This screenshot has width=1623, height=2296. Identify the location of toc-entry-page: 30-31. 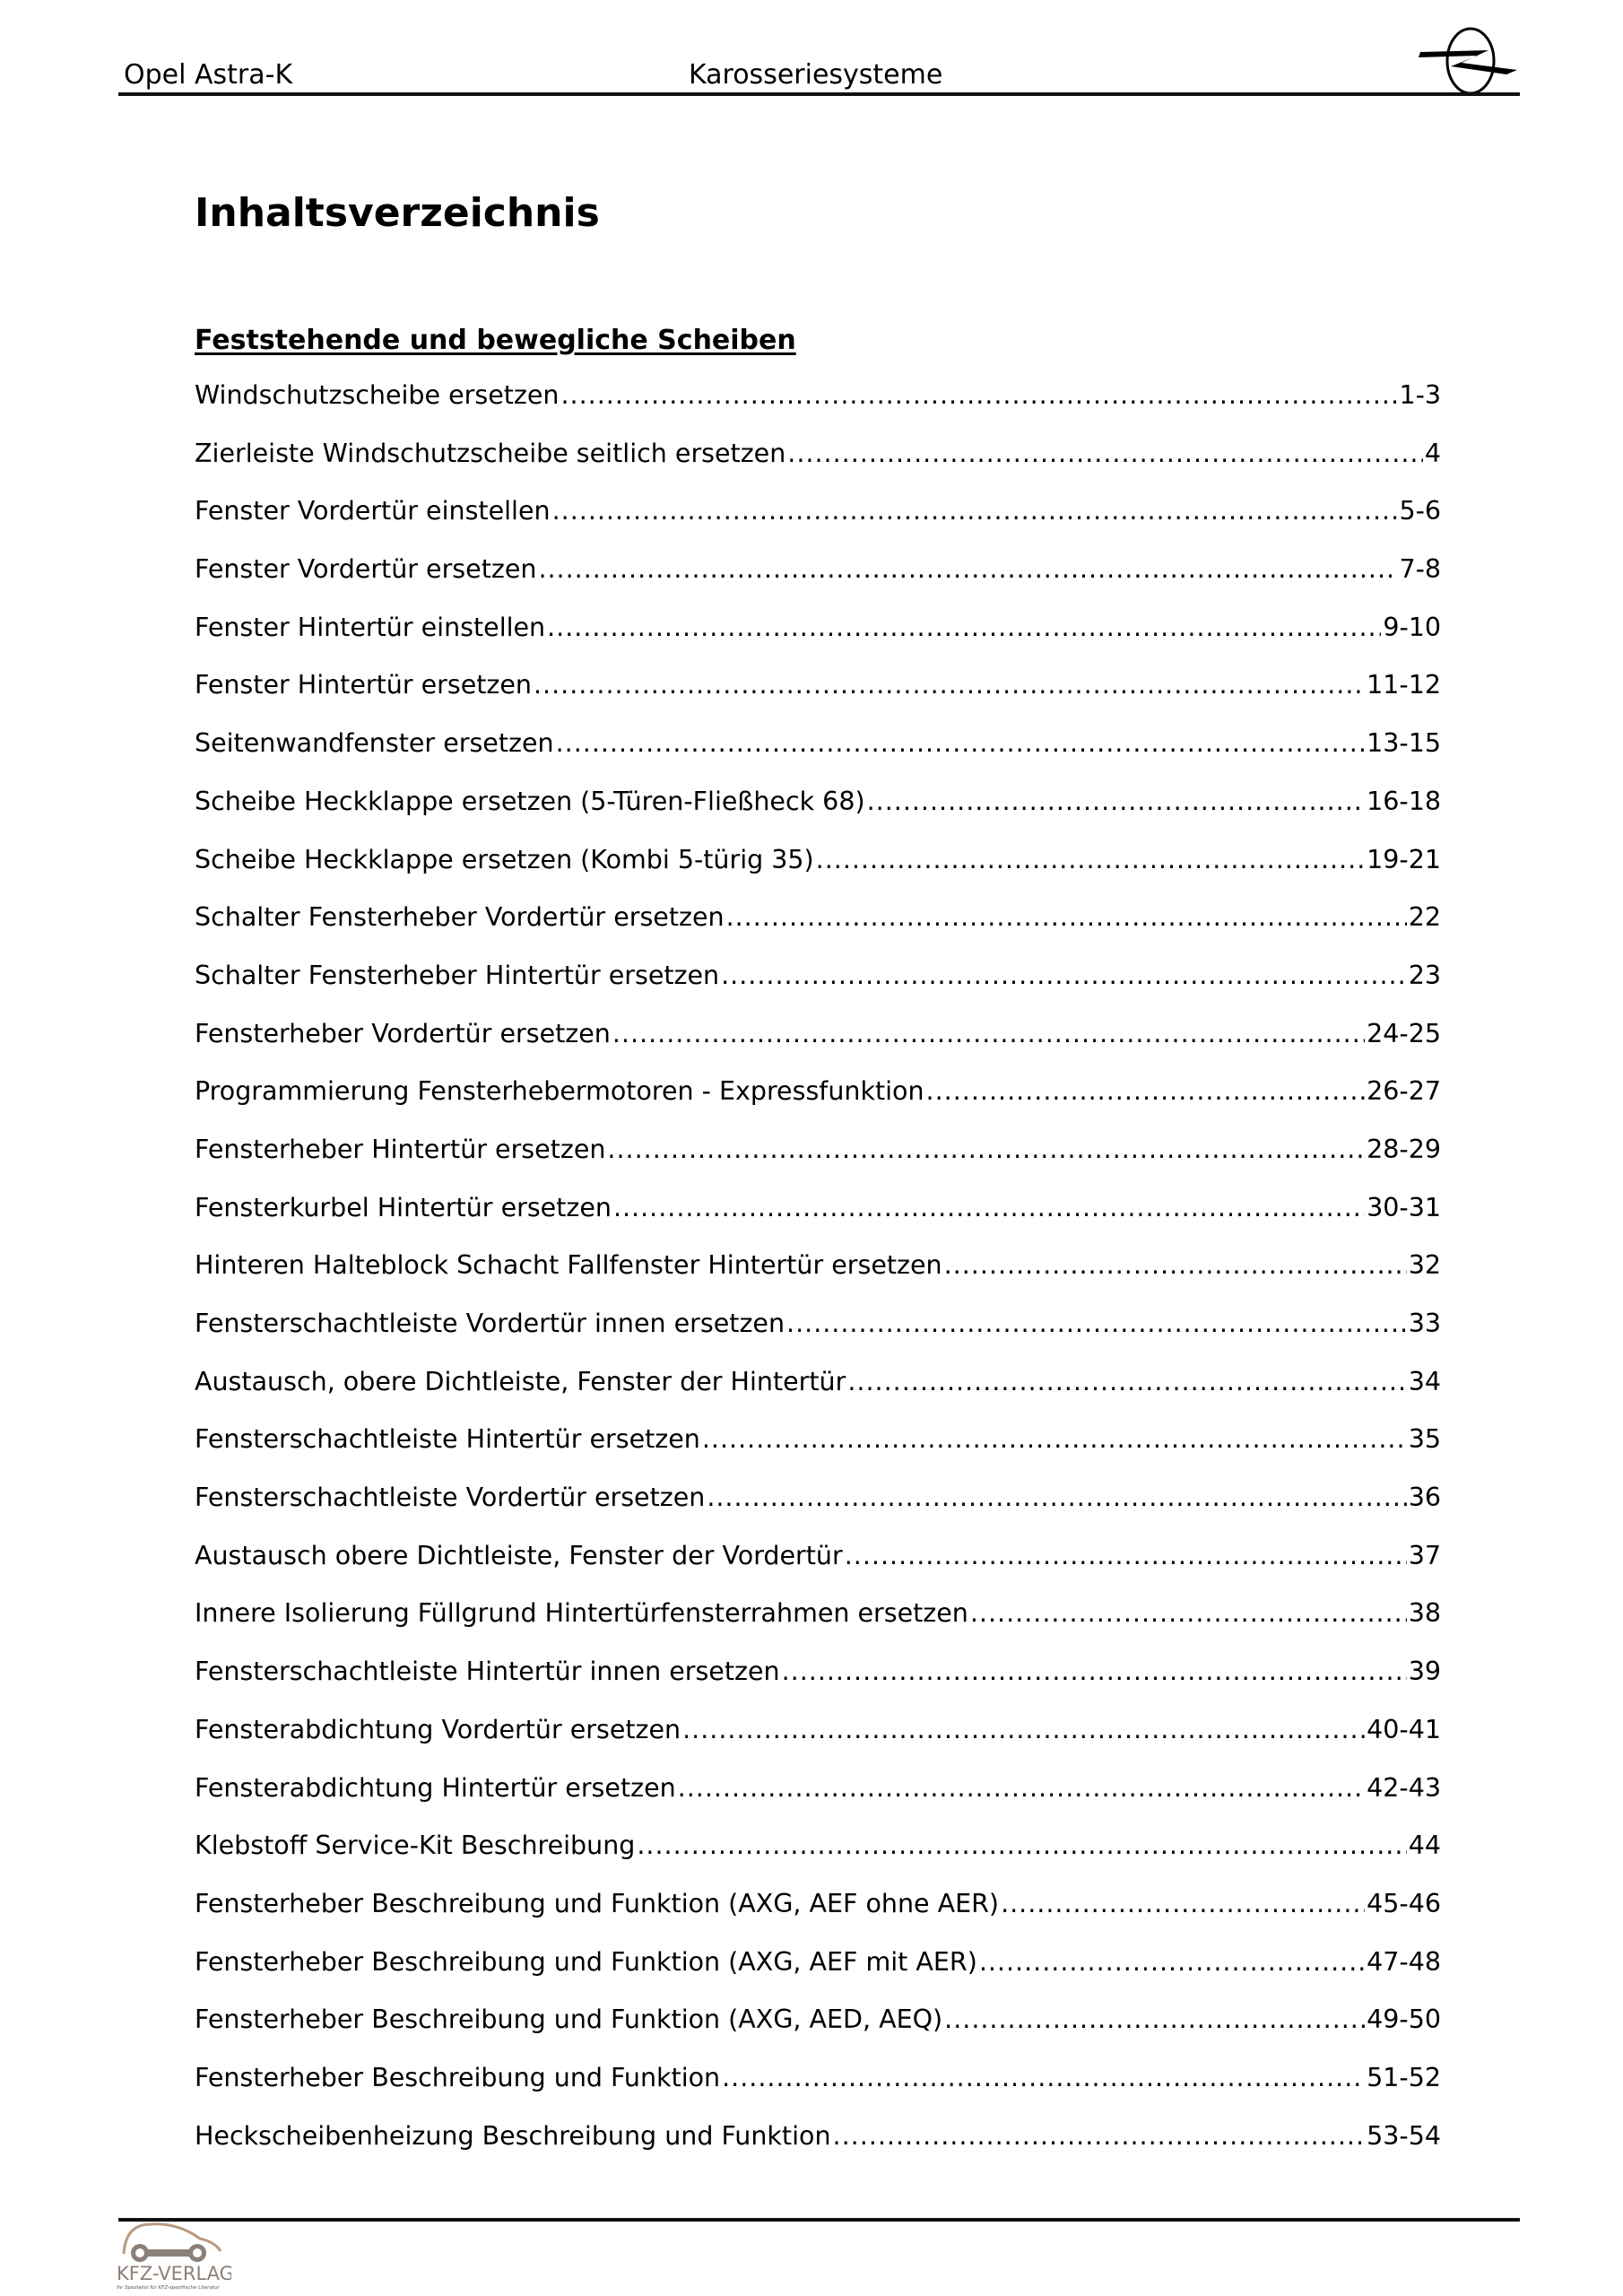
(1404, 1207).